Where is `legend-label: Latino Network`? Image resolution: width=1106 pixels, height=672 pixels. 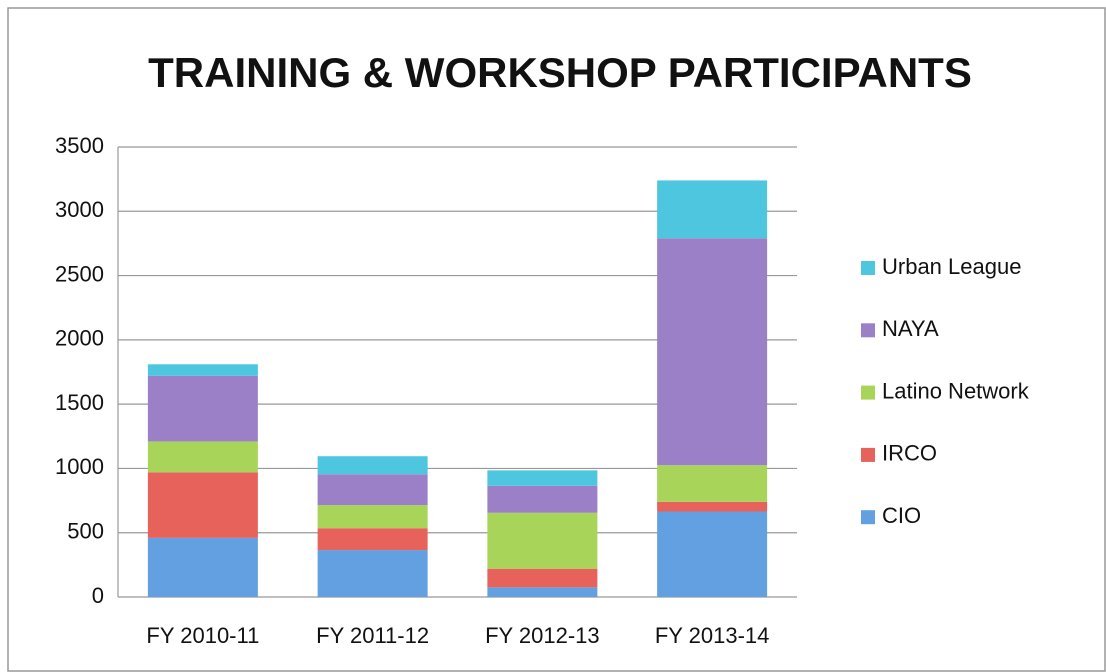 legend-label: Latino Network is located at coordinates (956, 390).